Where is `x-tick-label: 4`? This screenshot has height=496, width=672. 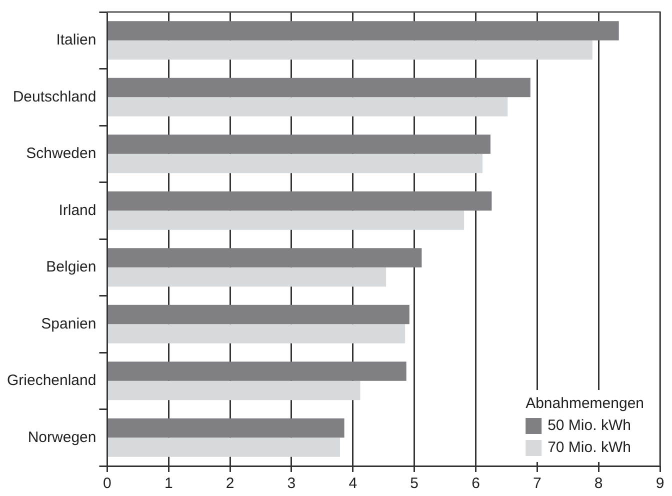
x-tick-label: 4 is located at coordinates (353, 483).